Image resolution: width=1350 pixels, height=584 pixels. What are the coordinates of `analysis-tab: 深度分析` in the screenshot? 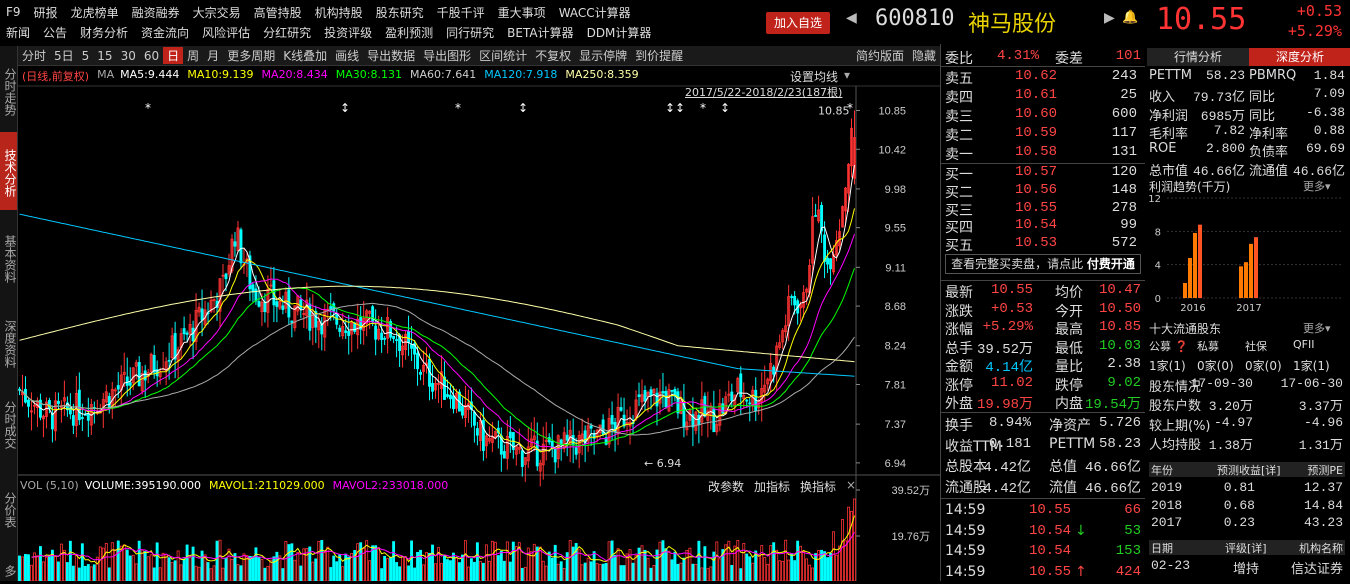 It's located at (1299, 57).